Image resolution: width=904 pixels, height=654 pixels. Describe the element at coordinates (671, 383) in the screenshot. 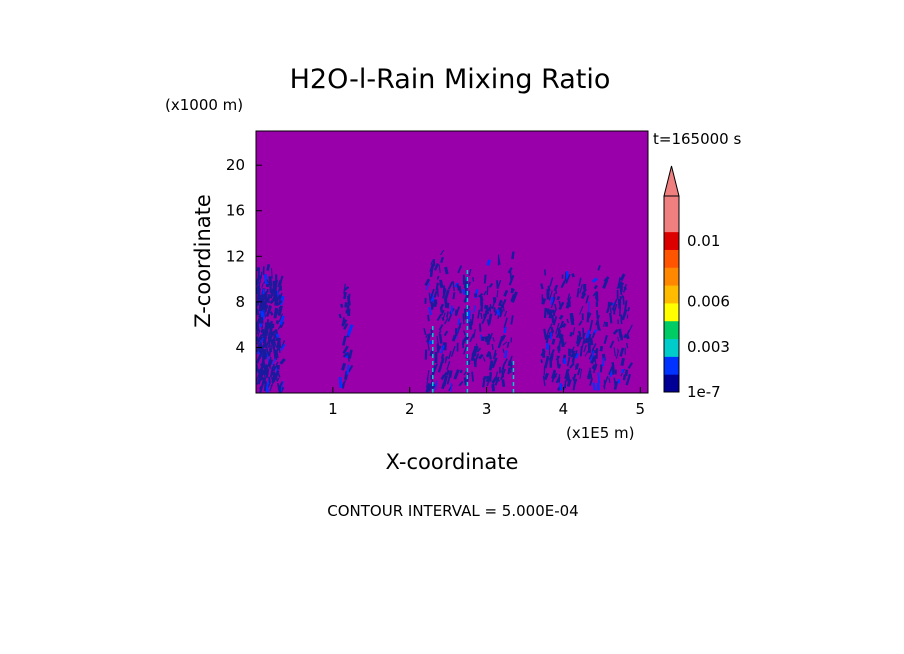

I see `colorbar-segment` at that location.